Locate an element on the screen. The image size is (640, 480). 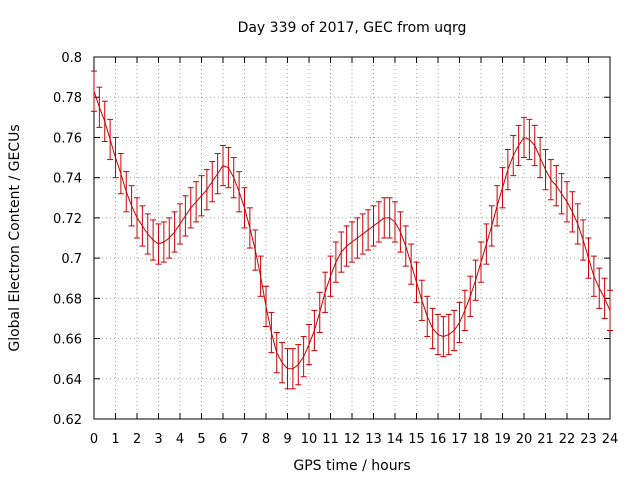
x-tick-label: 9 is located at coordinates (287, 439).